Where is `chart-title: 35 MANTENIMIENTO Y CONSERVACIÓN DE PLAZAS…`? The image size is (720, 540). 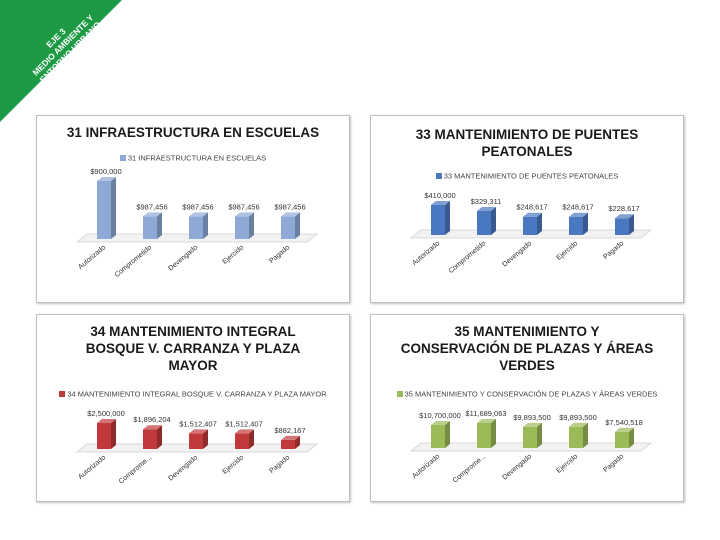
chart-title: 35 MANTENIMIENTO Y CONSERVACIÓN DE PLAZAS… is located at coordinates (527, 348).